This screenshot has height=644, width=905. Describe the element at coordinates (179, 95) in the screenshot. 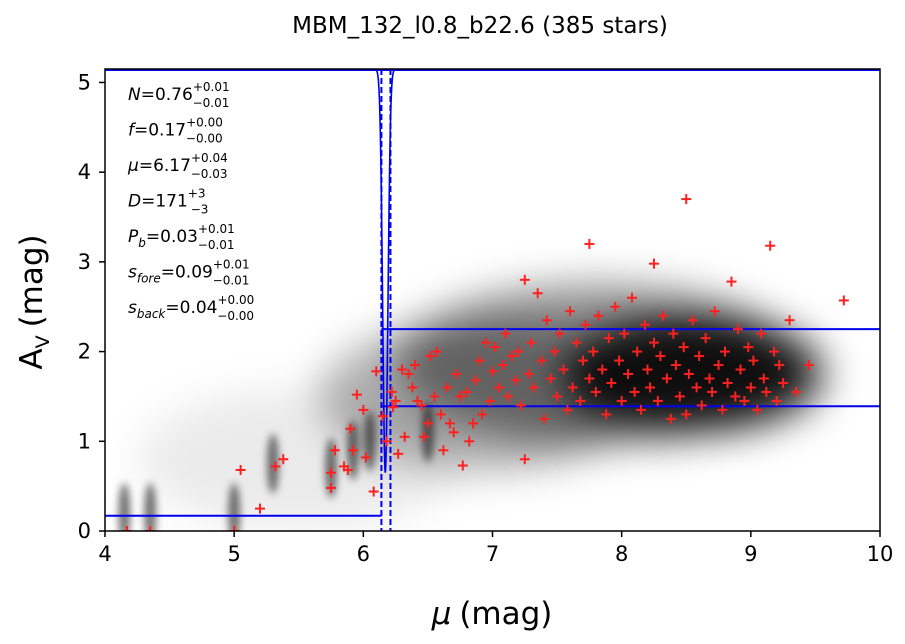

I see `parameter-annotation: N=0.76+0.01 −0.01` at that location.